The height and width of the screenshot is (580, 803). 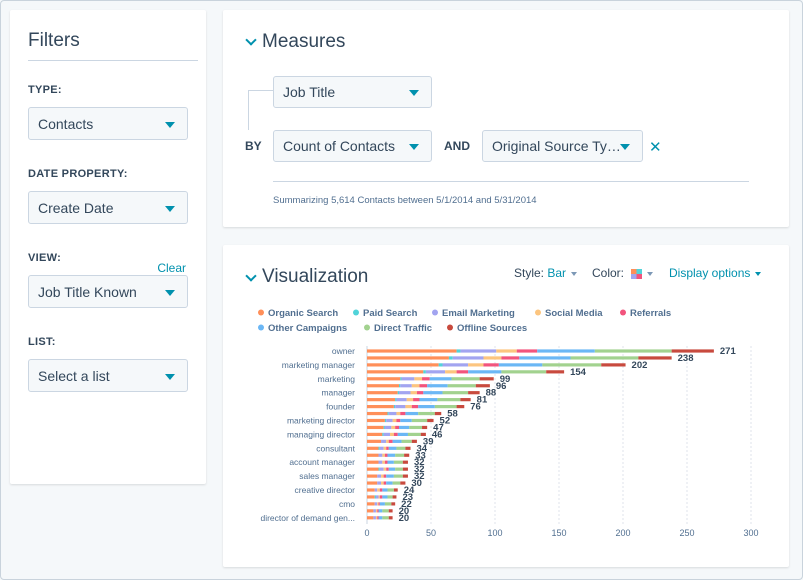 What do you see at coordinates (390, 313) in the screenshot?
I see `legend-label: Paid Search` at bounding box center [390, 313].